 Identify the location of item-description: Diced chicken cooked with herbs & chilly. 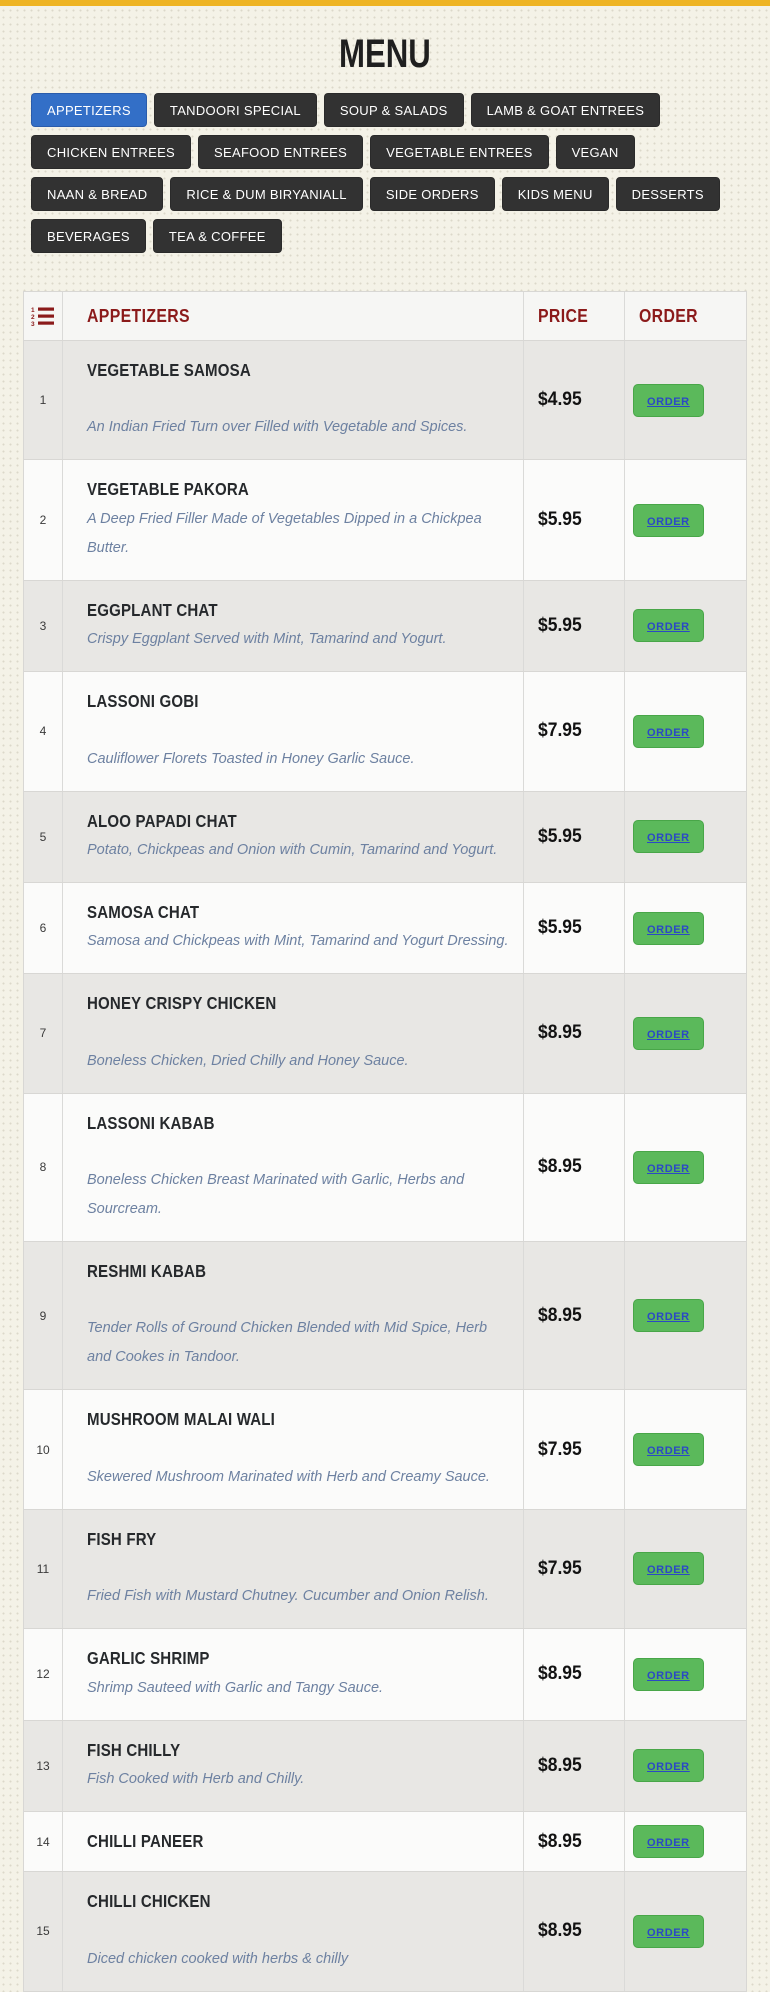
(218, 1958).